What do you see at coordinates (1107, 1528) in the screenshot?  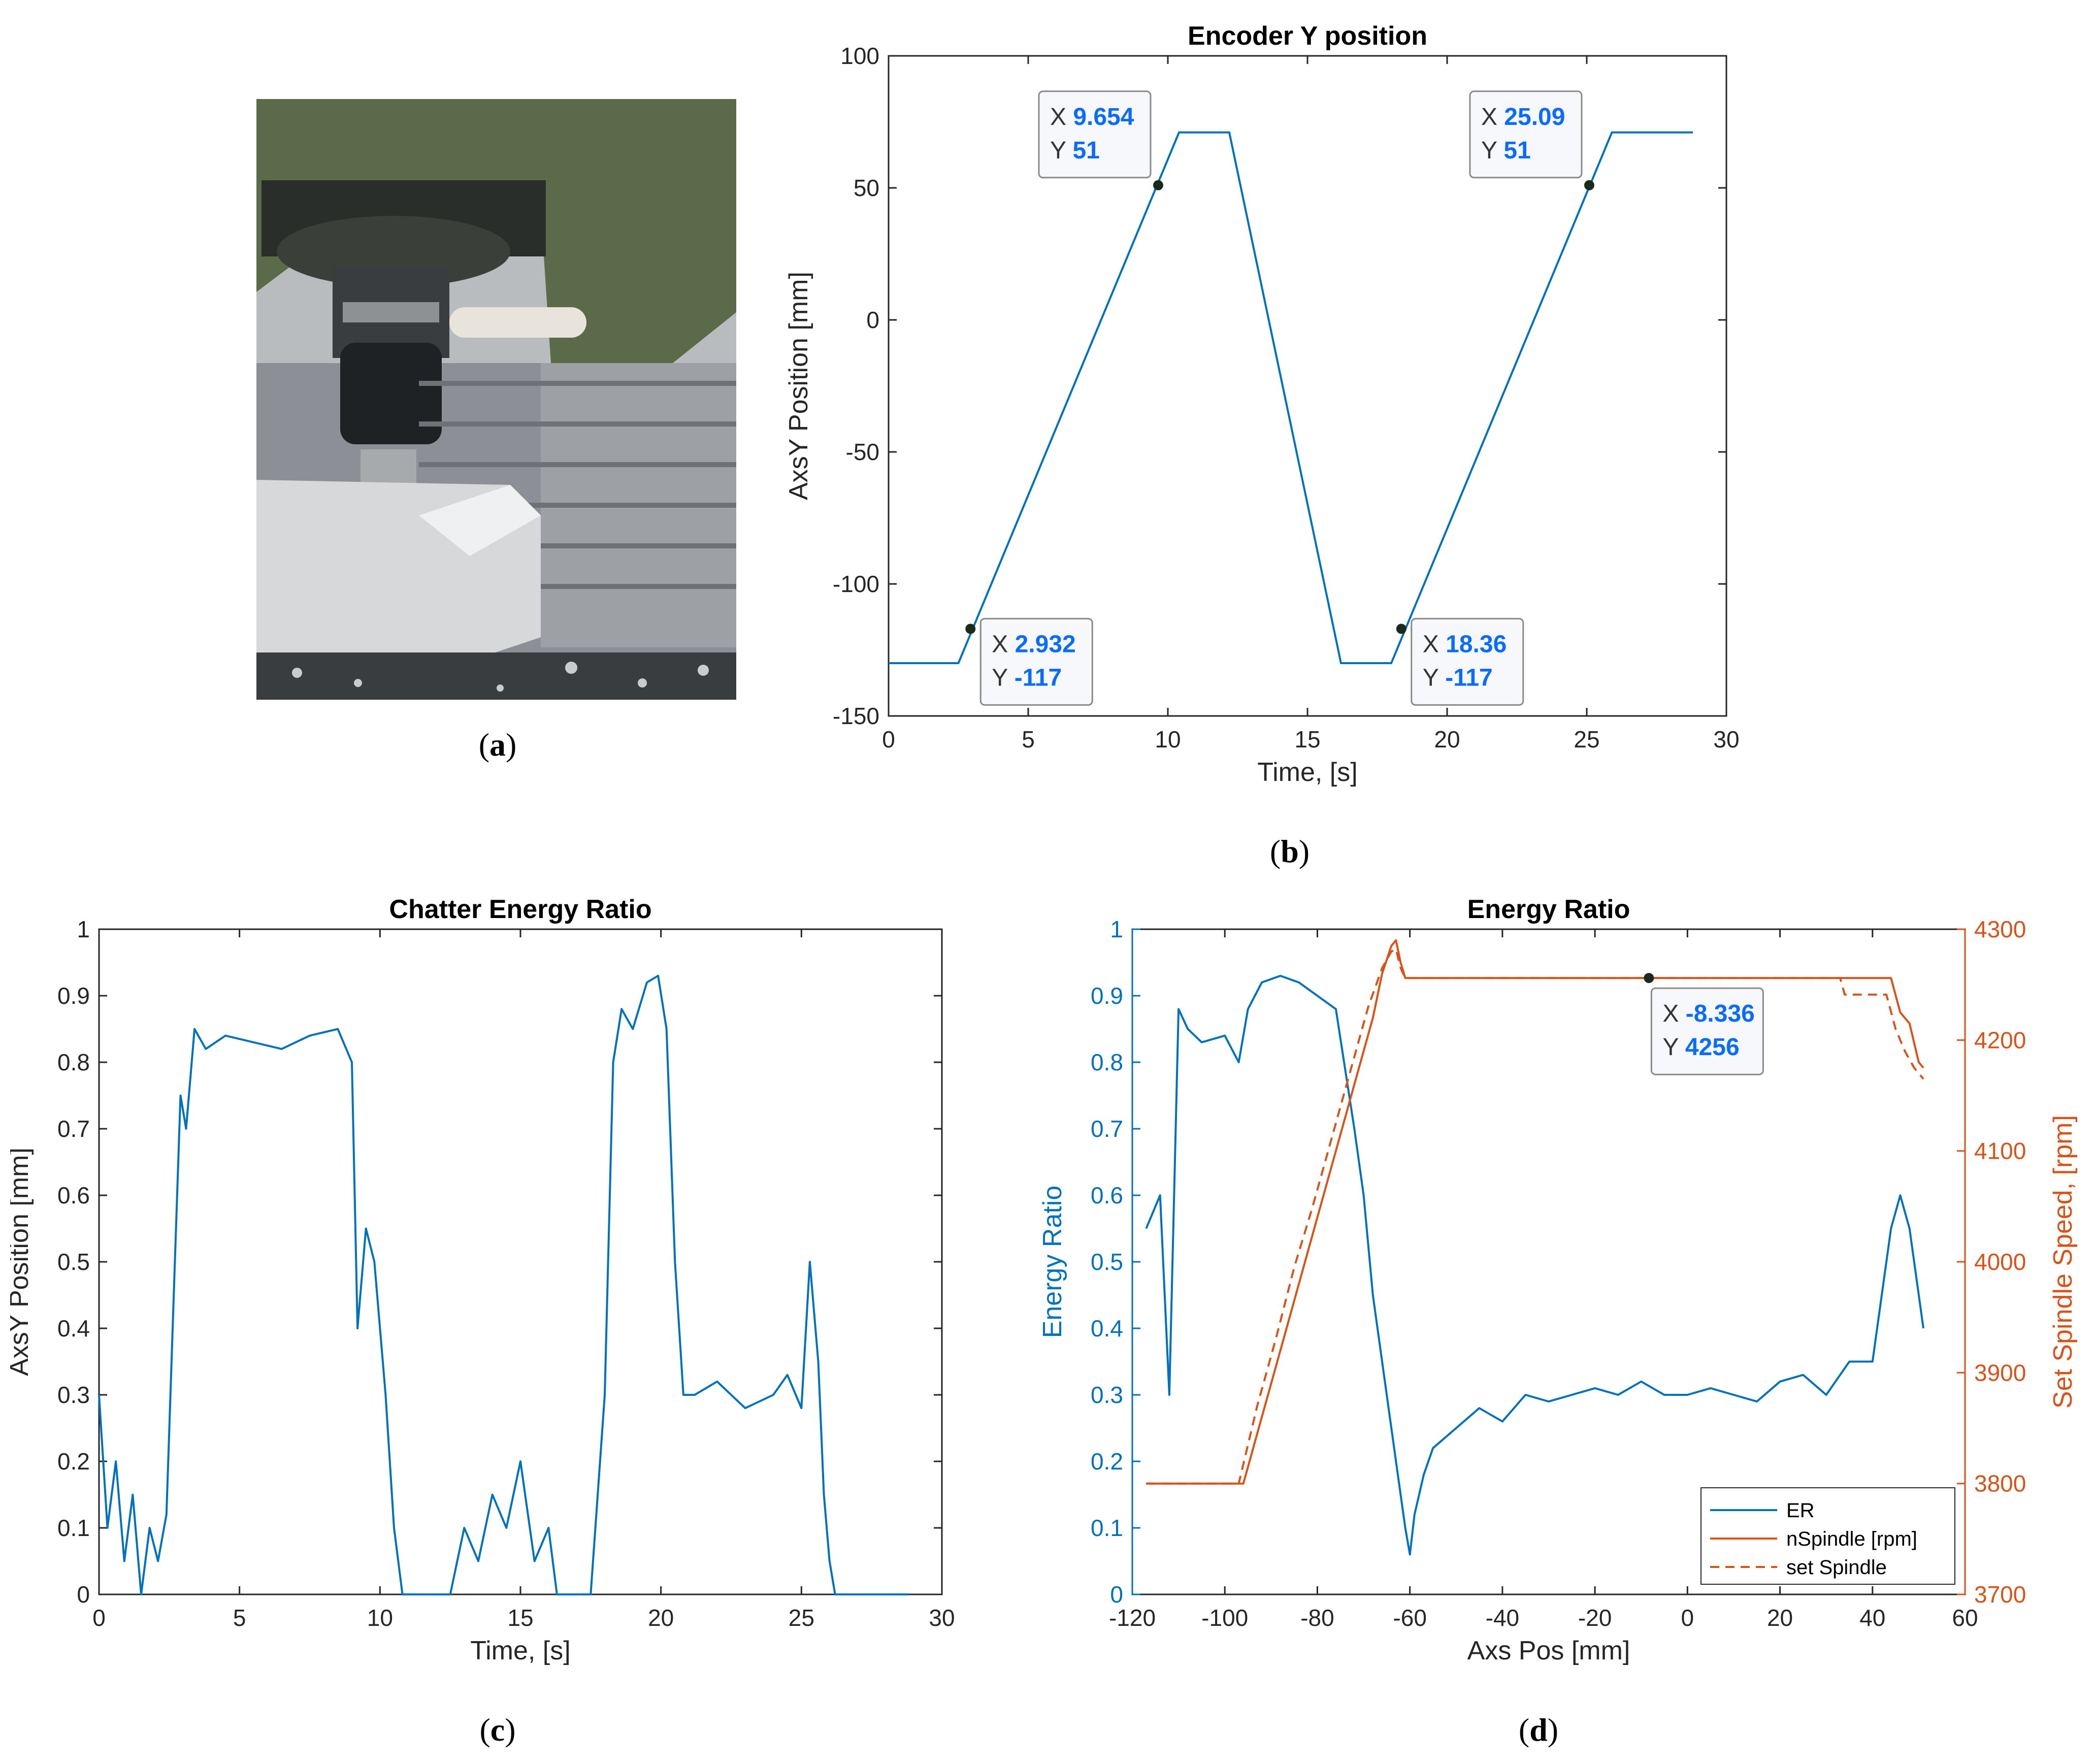 I see `y-tick-label: 0.1` at bounding box center [1107, 1528].